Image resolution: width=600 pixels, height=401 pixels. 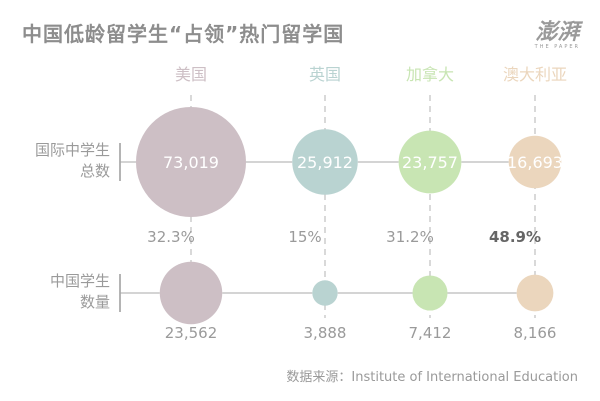 I want to click on row-label-total-line1: 国际中学生, so click(x=72, y=150).